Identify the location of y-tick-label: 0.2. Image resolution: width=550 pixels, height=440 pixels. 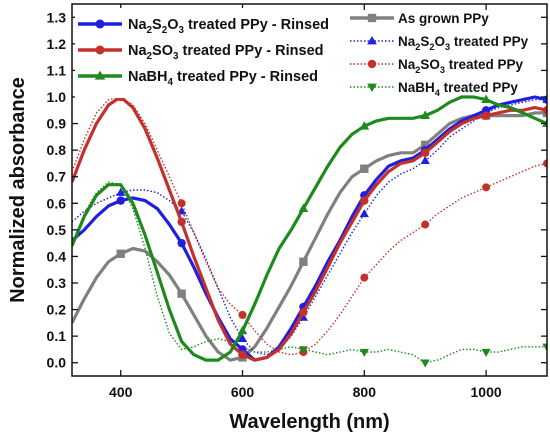
(57, 310).